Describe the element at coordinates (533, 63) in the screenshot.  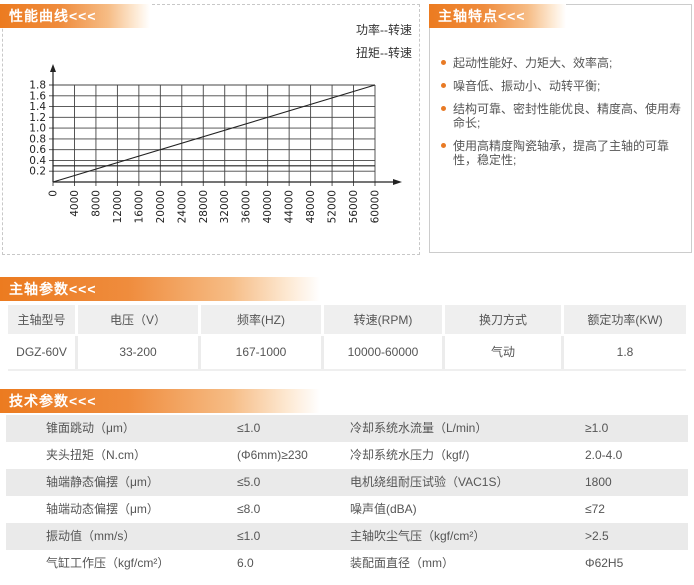
I see `feature-text: 起动性能好、力矩大、效率高;` at that location.